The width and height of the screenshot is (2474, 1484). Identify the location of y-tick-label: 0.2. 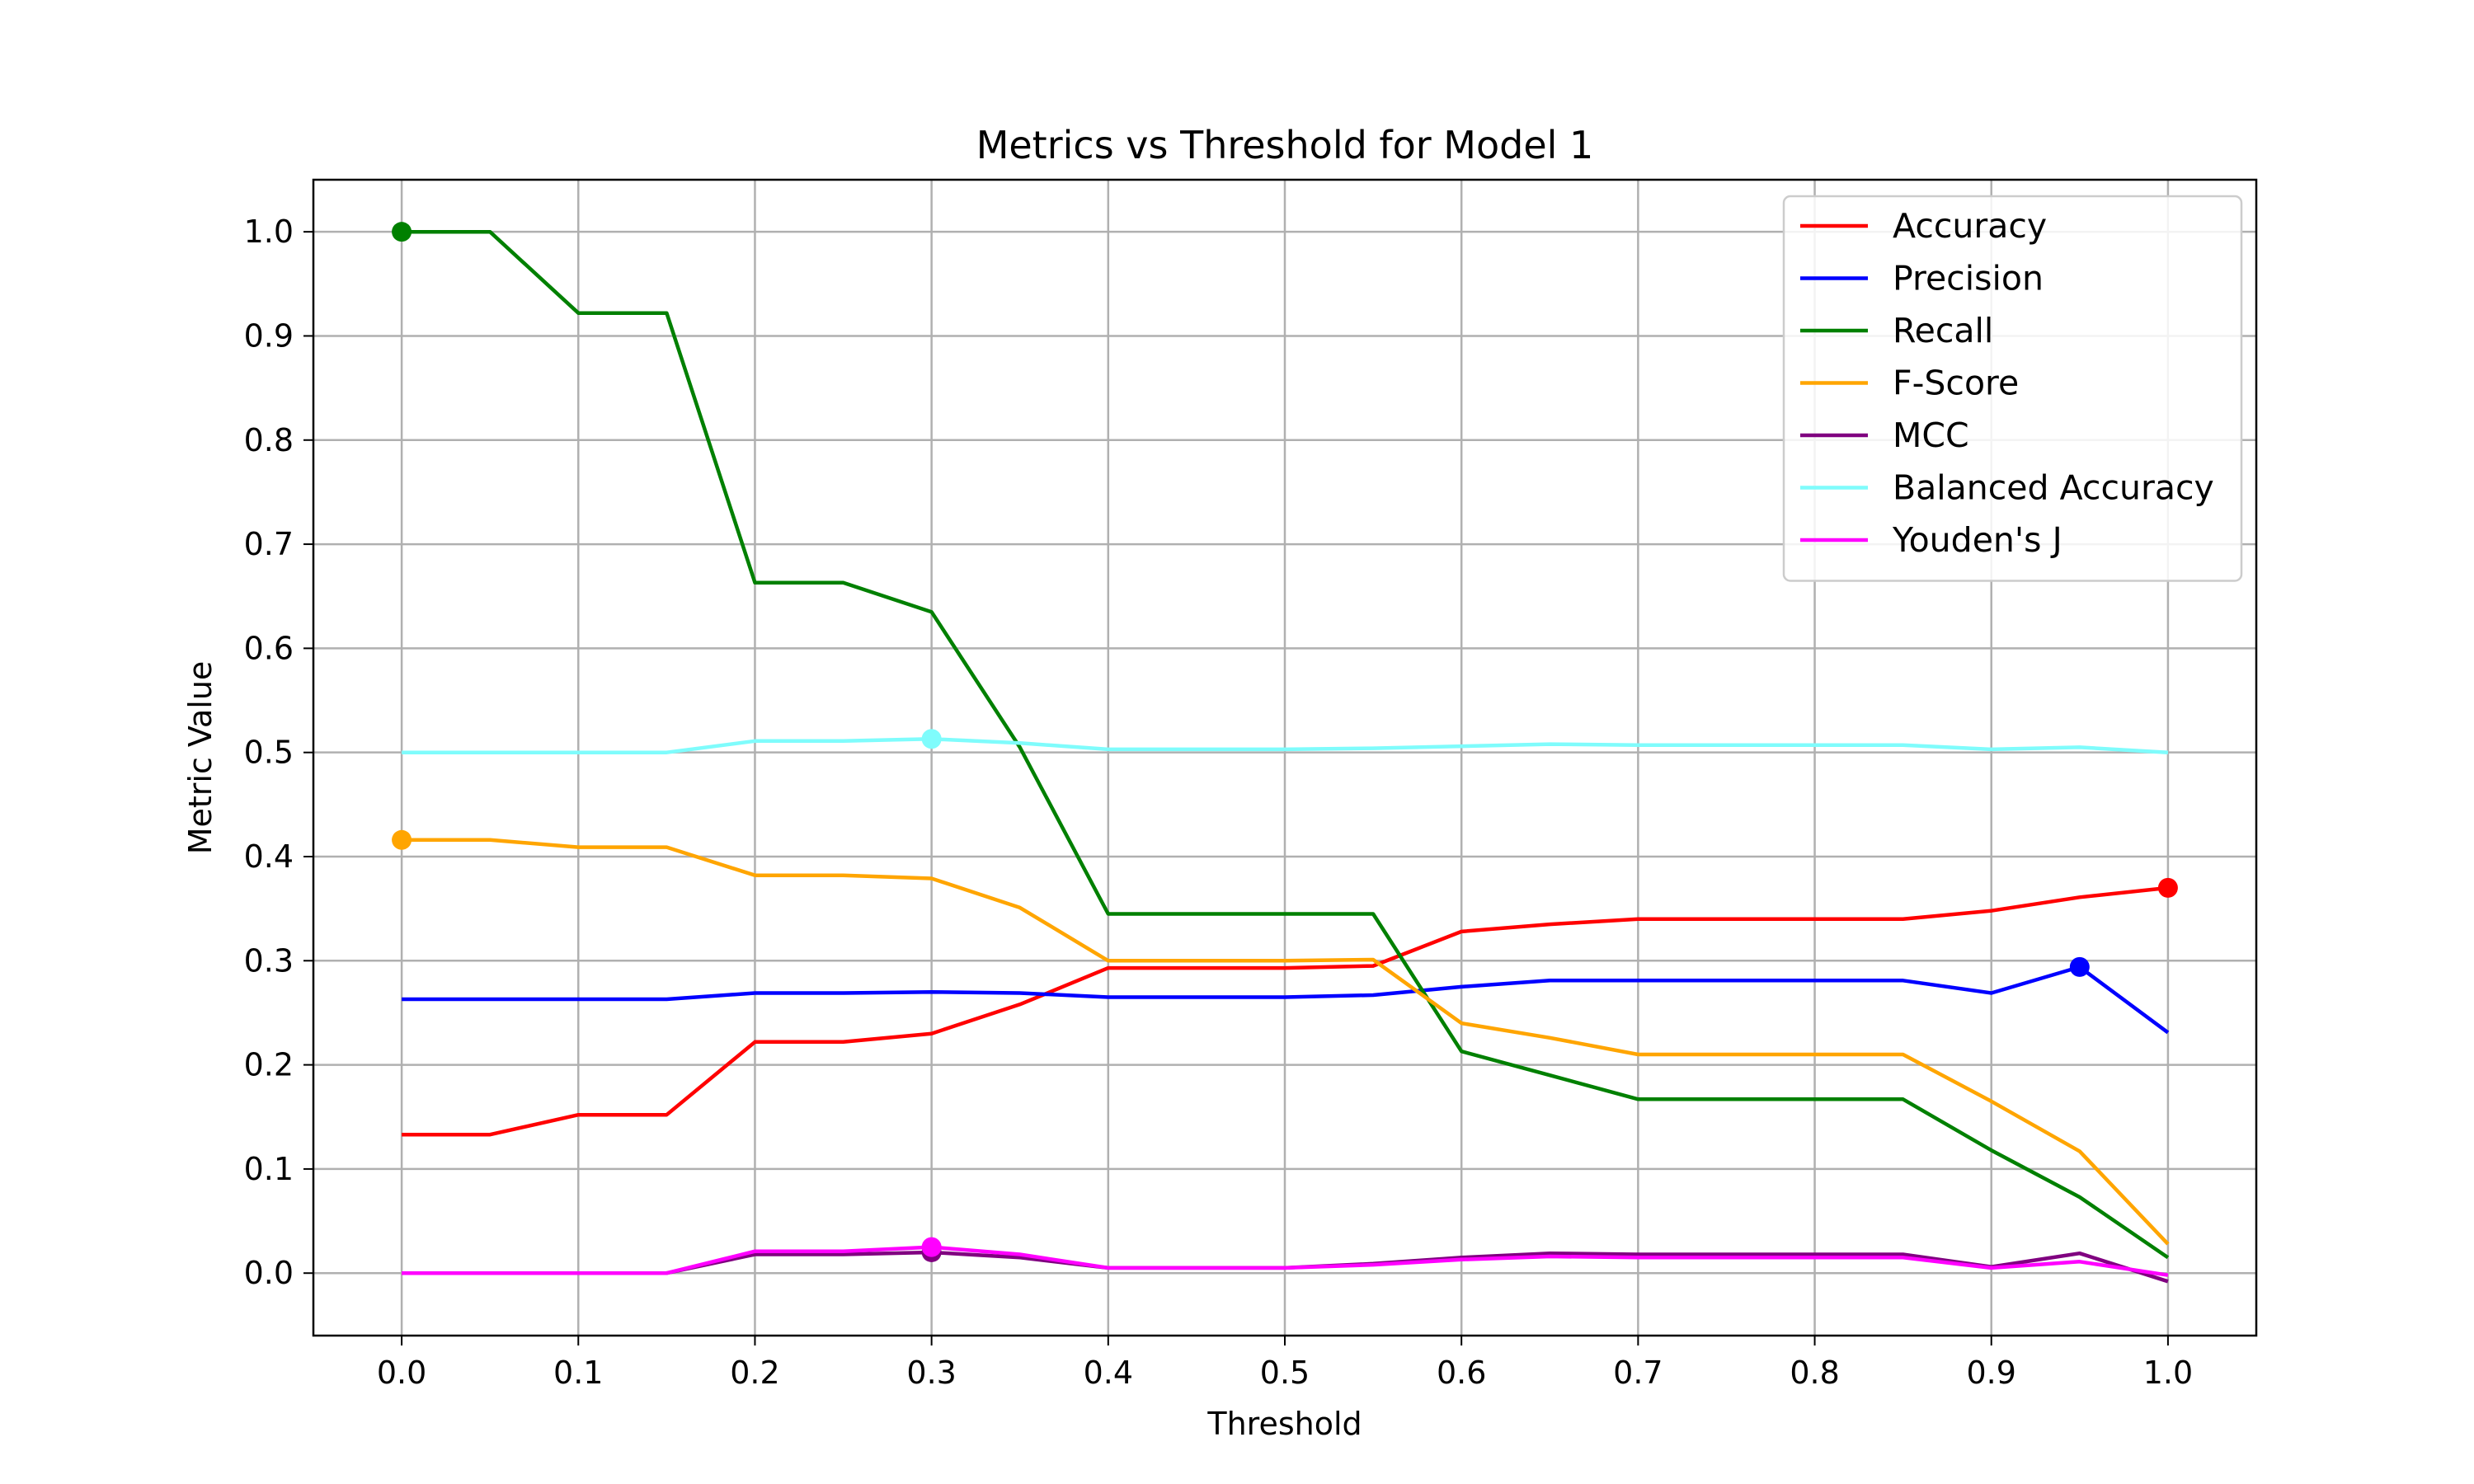
(269, 1065).